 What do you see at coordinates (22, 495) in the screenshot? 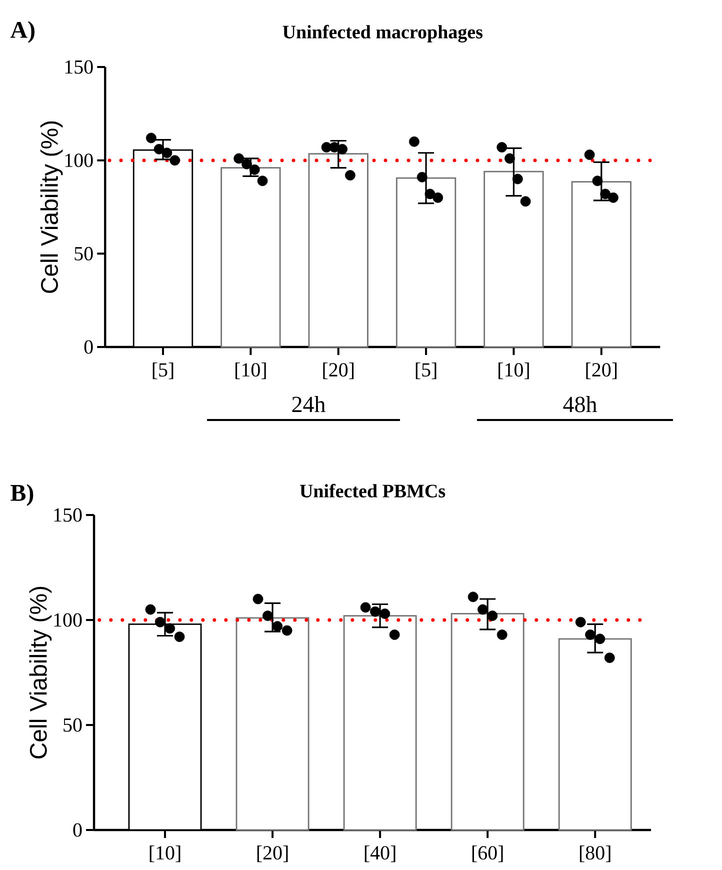
I see `text: B)` at bounding box center [22, 495].